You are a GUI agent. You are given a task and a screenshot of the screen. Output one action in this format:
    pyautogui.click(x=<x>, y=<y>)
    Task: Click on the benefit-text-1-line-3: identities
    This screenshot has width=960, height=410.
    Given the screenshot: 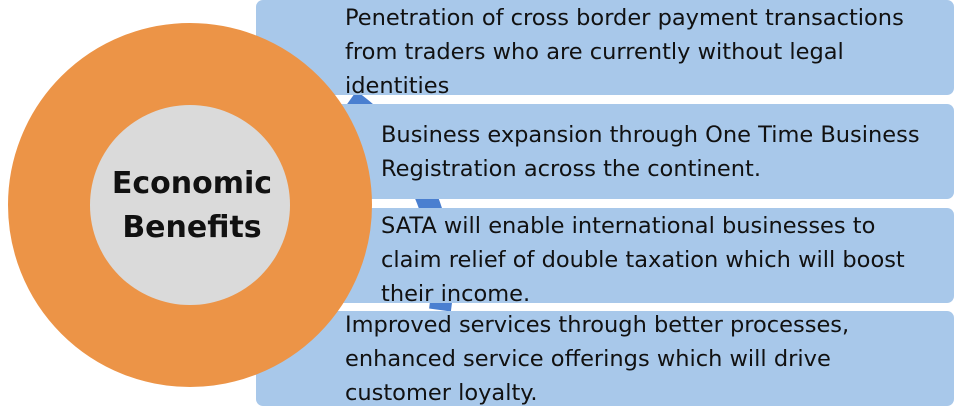 What is the action you would take?
    pyautogui.click(x=397, y=86)
    